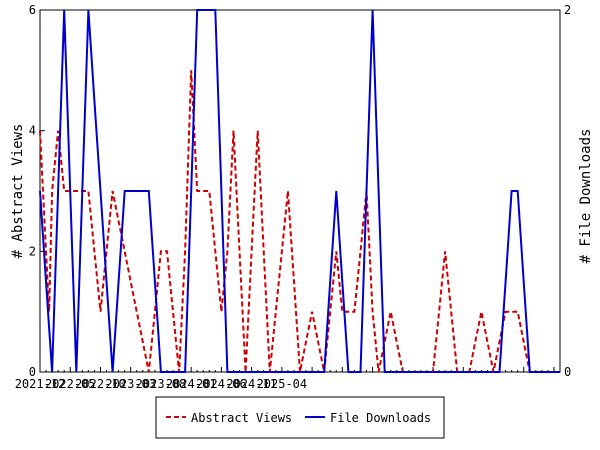 The height and width of the screenshot is (450, 600). What do you see at coordinates (191, 384) in the screenshot?
I see `x-tick-label-5: 2024-01` at bounding box center [191, 384].